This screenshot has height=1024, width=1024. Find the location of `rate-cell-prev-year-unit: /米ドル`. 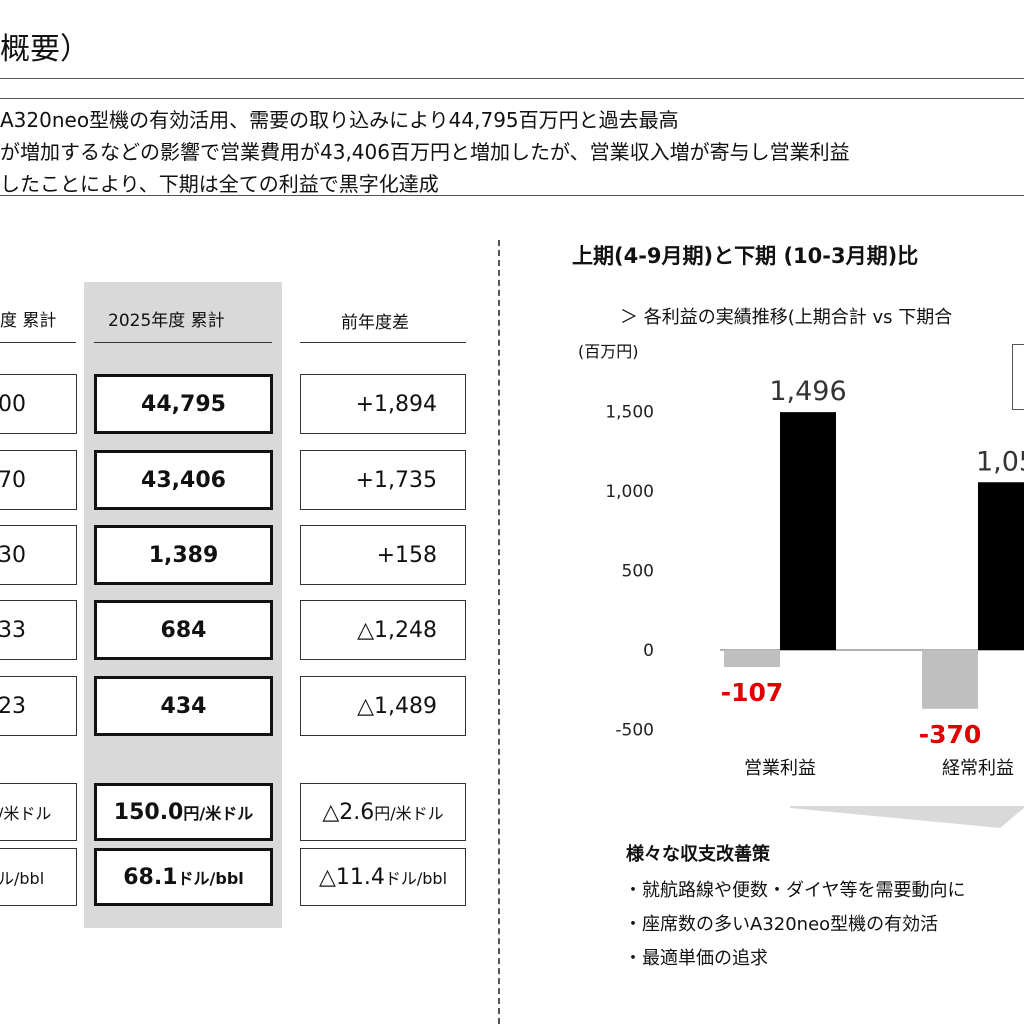

rate-cell-prev-year-unit: /米ドル is located at coordinates (26, 813).